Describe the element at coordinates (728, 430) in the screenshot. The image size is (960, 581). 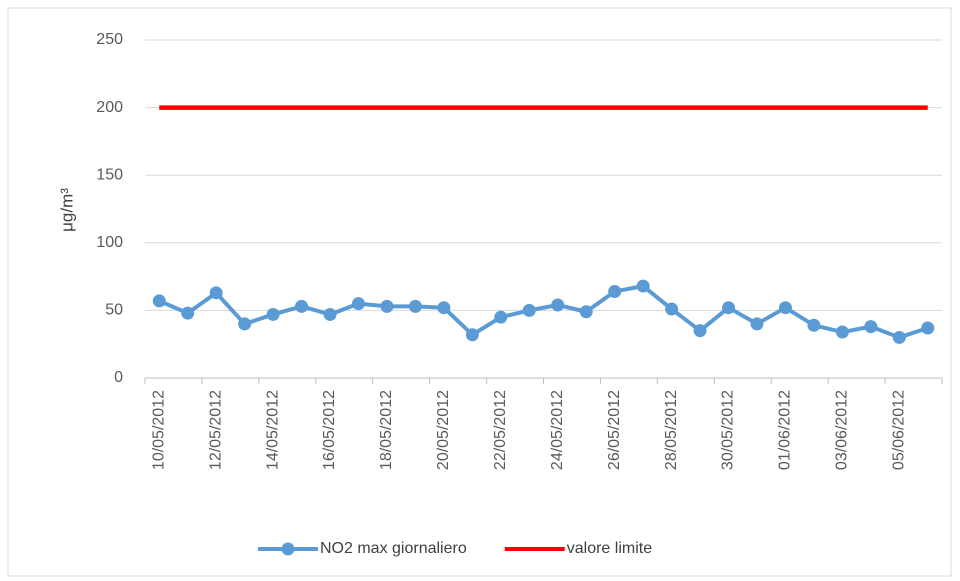
I see `x-tick-label: 30/05/2012` at that location.